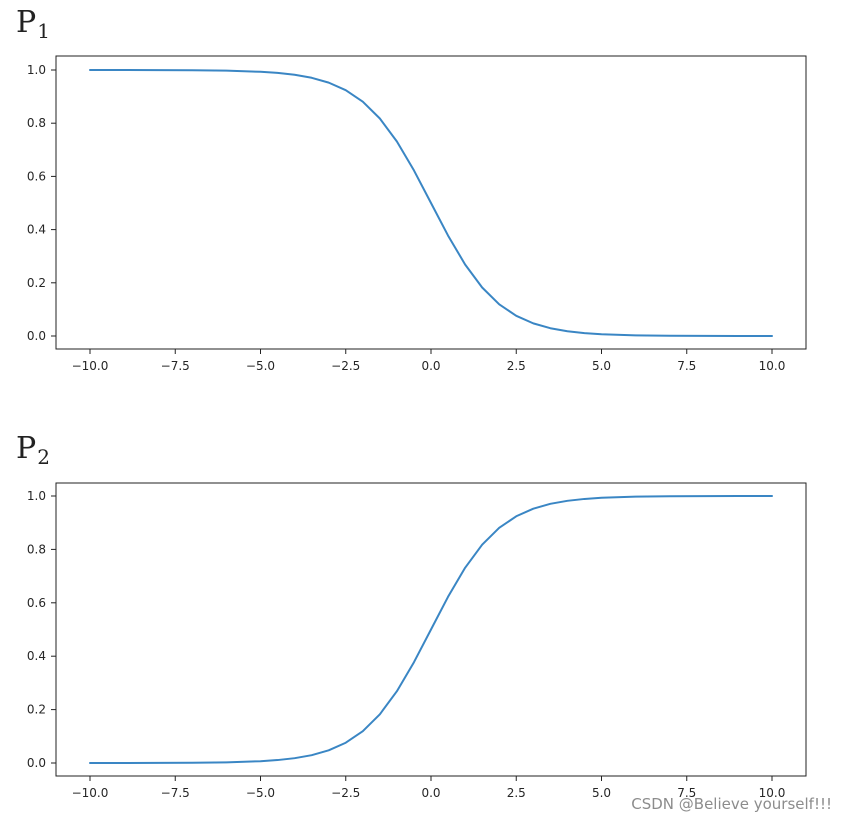  Describe the element at coordinates (260, 793) in the screenshot. I see `p2-x-tick-label: −5.0` at that location.